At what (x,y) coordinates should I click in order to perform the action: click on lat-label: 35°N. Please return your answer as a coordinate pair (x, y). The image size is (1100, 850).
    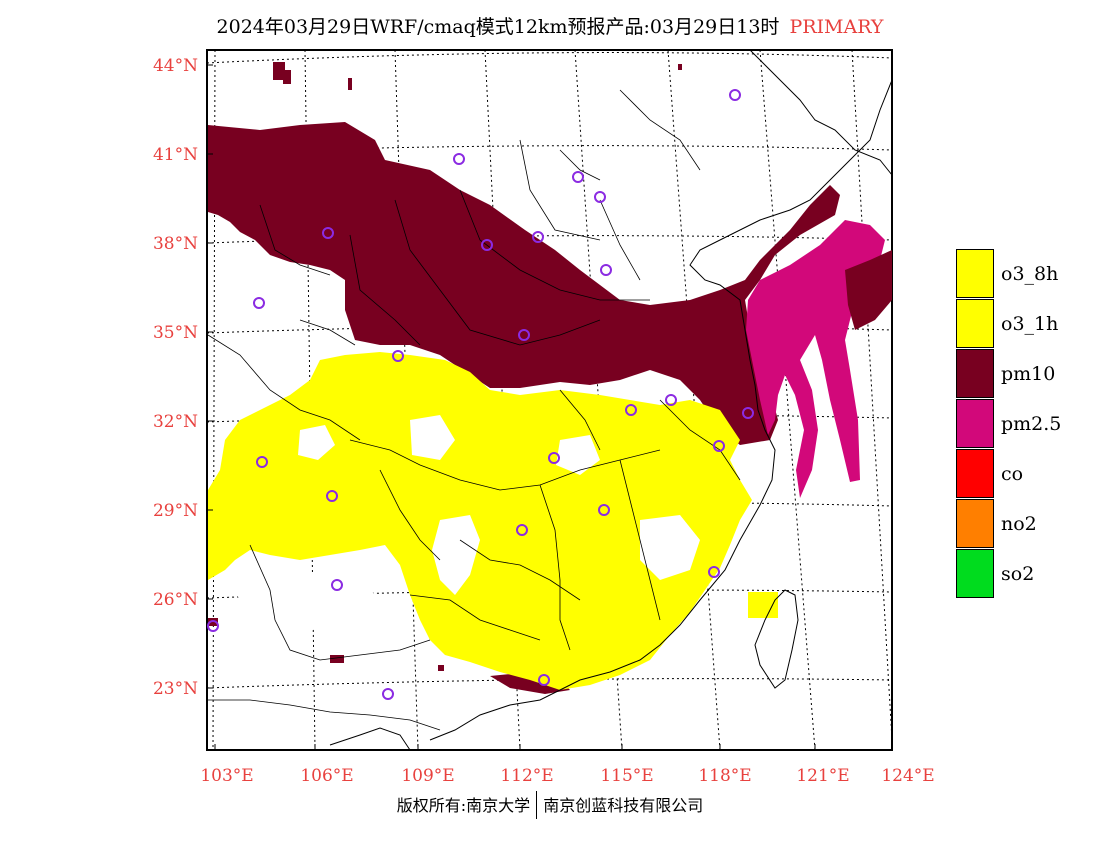
    Looking at the image, I should click on (175, 333).